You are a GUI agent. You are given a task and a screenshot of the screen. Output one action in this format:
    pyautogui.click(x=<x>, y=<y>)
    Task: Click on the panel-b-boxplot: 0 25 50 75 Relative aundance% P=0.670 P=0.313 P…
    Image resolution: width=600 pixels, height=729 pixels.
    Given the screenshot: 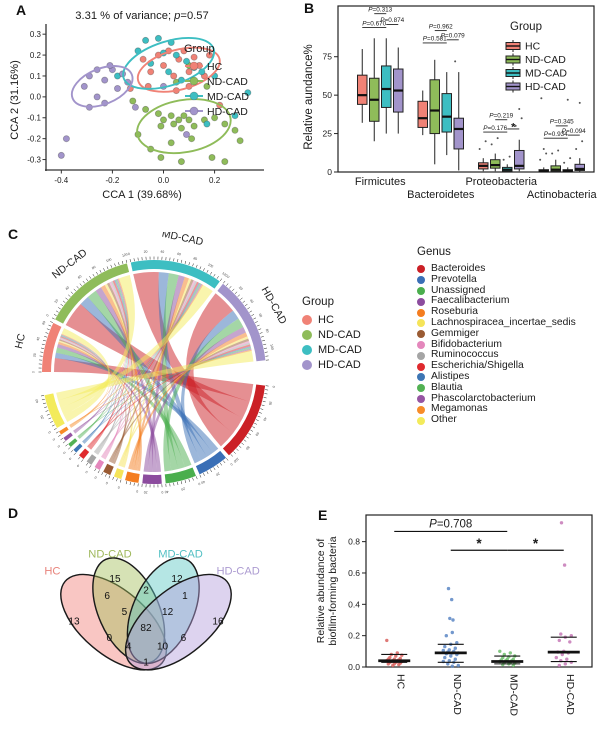 What is the action you would take?
    pyautogui.click(x=450, y=103)
    